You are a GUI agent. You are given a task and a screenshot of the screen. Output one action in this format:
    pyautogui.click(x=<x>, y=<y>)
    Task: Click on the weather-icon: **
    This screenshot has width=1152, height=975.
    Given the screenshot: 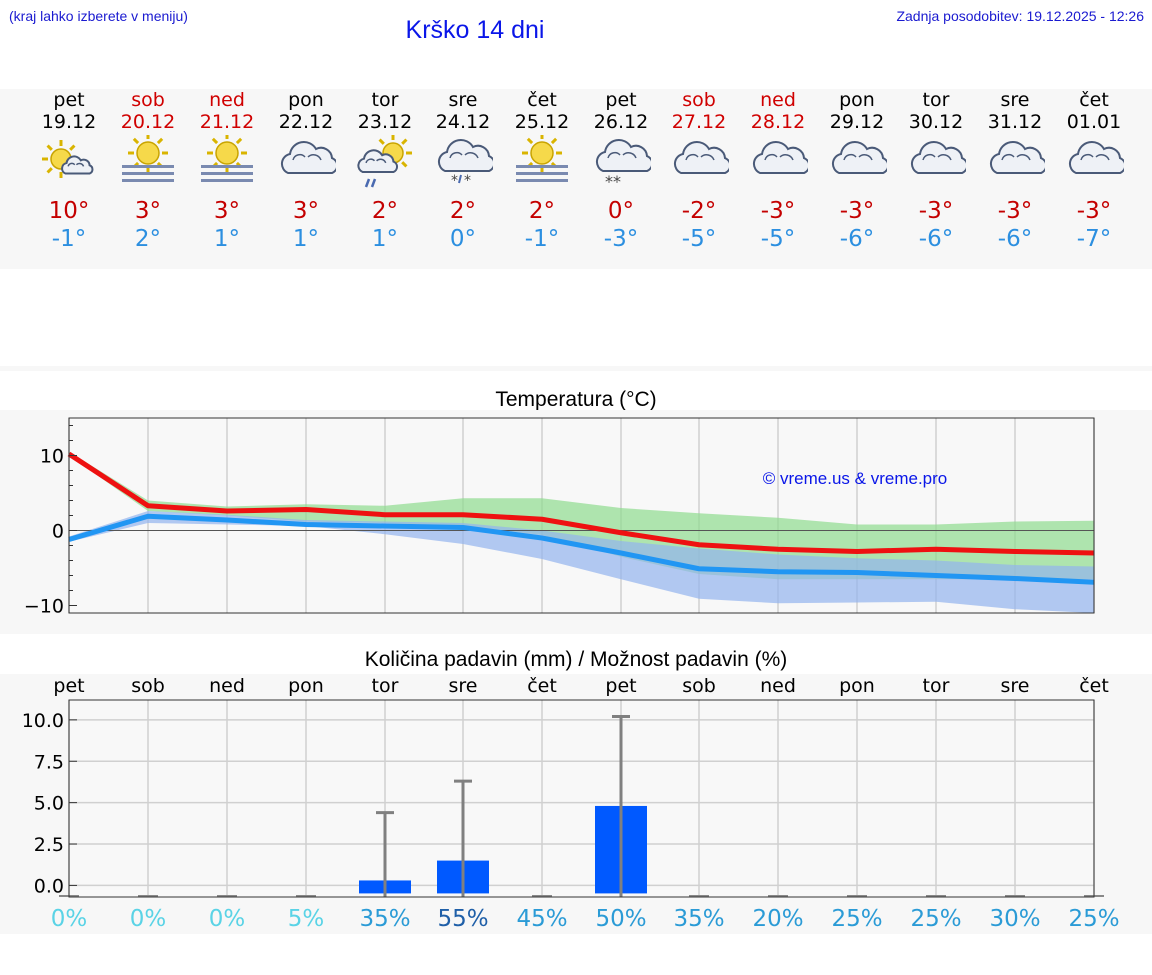 What is the action you would take?
    pyautogui.click(x=465, y=163)
    